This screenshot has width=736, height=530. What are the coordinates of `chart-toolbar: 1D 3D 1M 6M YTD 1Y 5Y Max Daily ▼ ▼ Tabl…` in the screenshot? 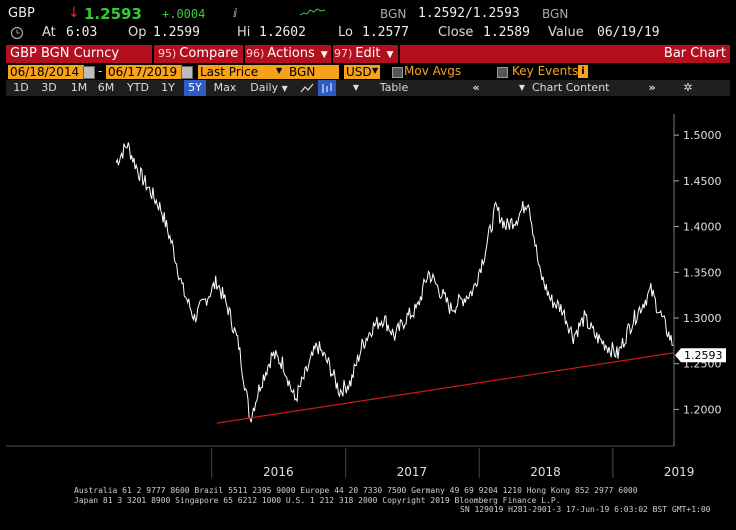 It's located at (368, 88).